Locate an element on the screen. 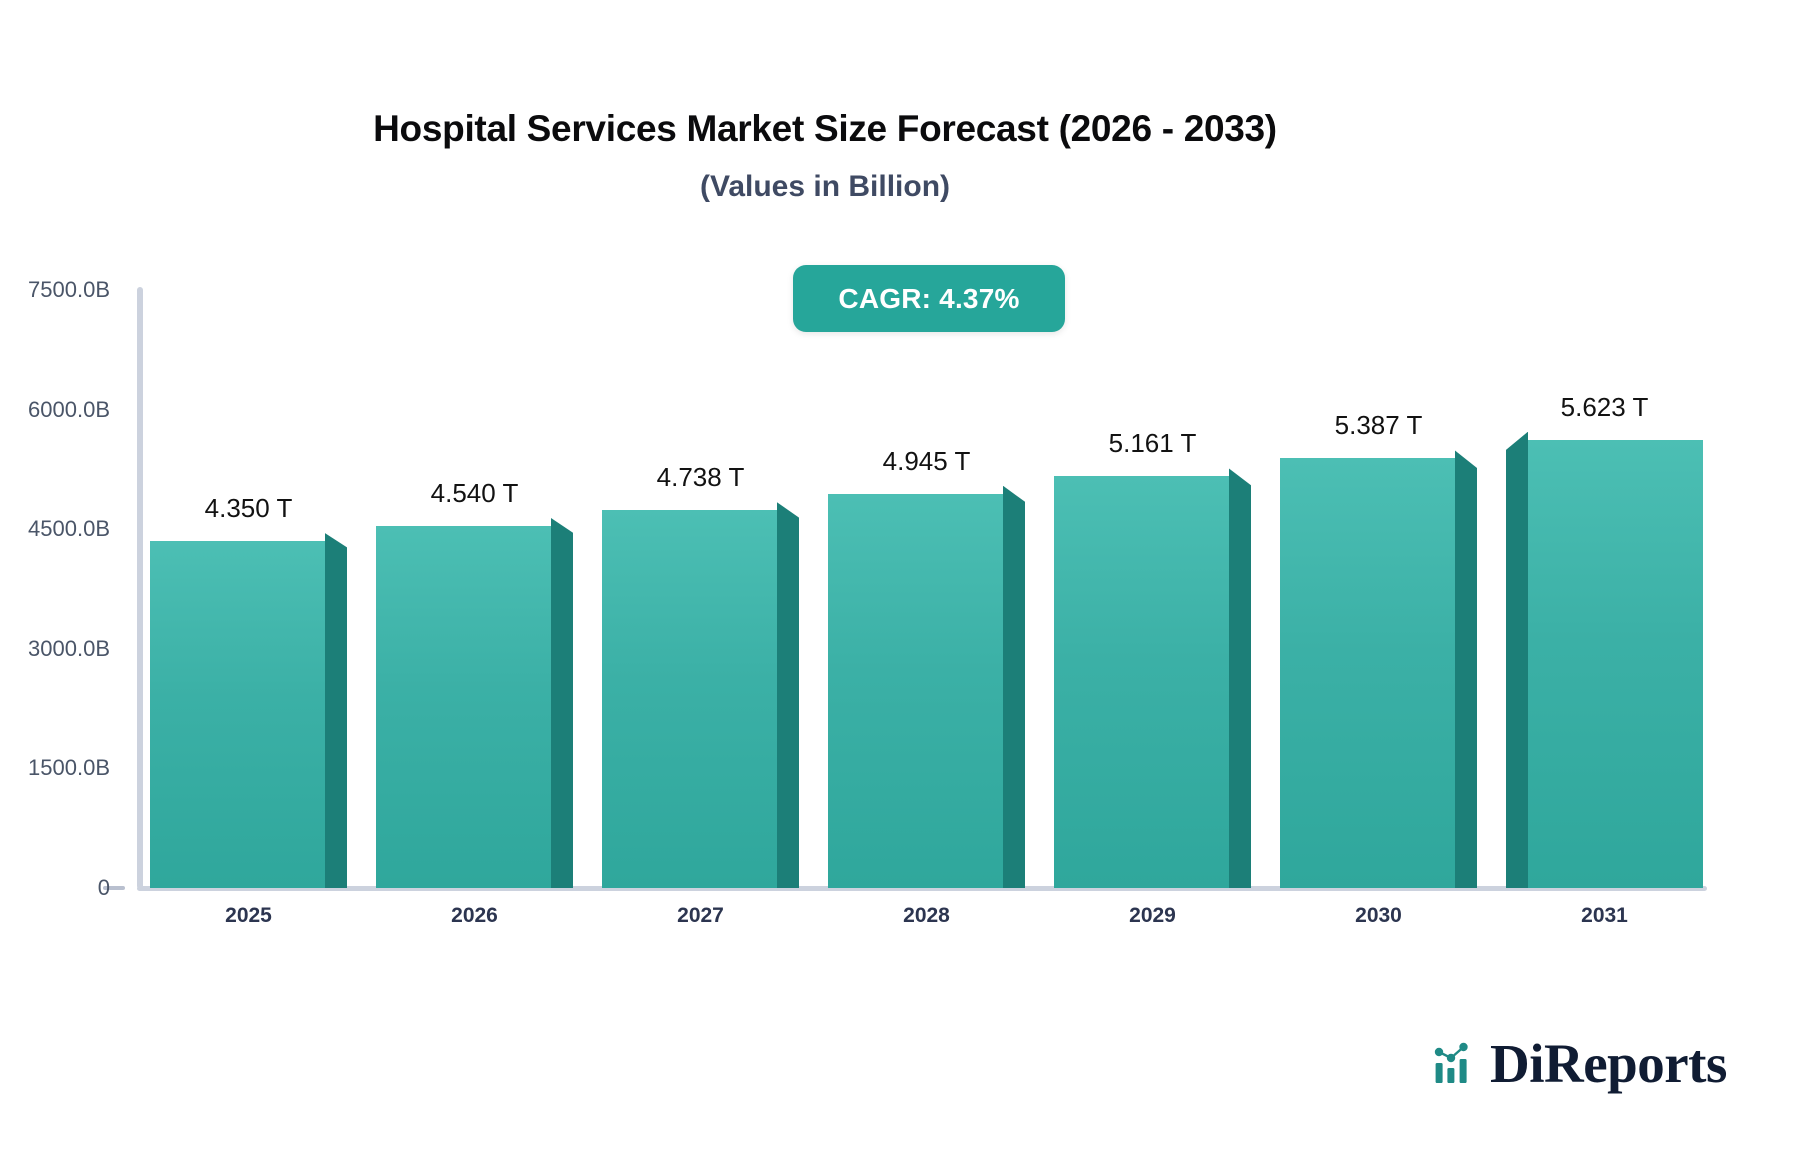 The height and width of the screenshot is (1156, 1800). bar-value-label: 4.540 T is located at coordinates (474, 493).